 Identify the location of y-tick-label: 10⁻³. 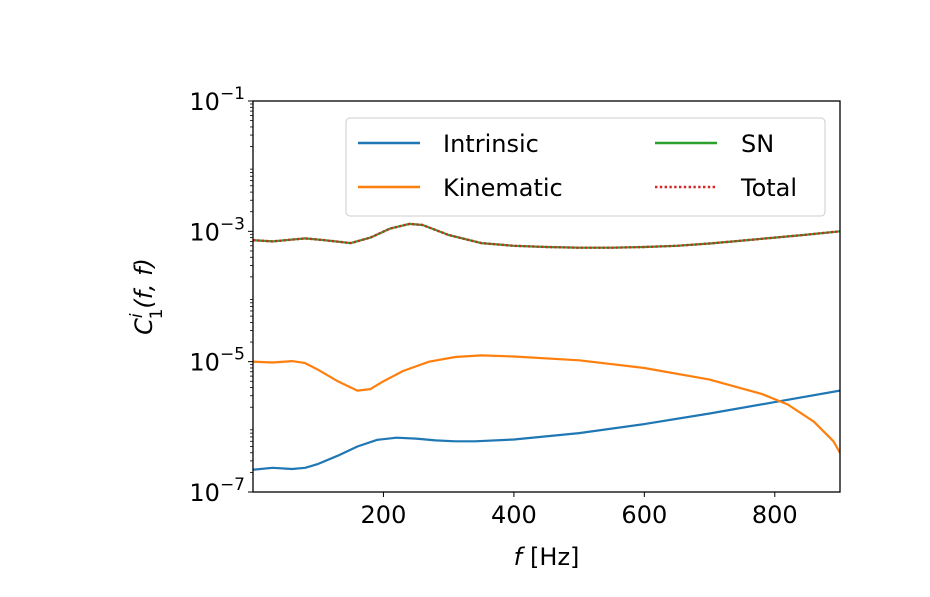
(217, 230).